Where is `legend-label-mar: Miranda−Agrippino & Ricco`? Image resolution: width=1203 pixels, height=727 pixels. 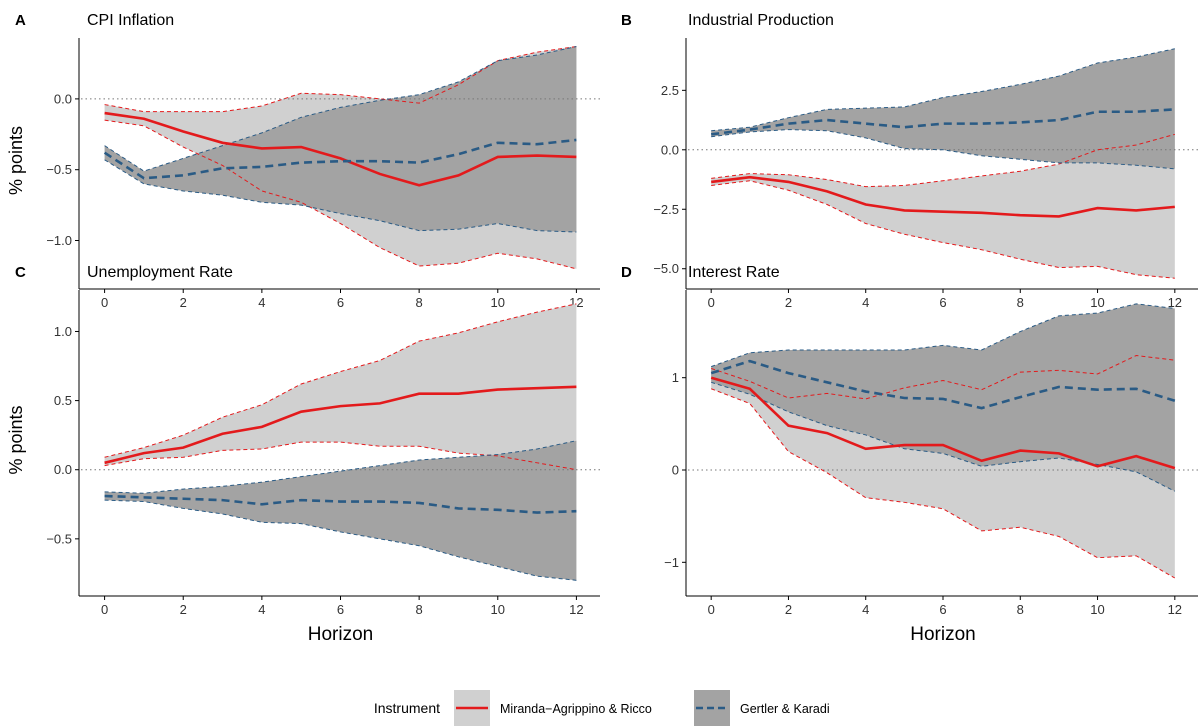 legend-label-mar: Miranda−Agrippino & Ricco is located at coordinates (576, 709).